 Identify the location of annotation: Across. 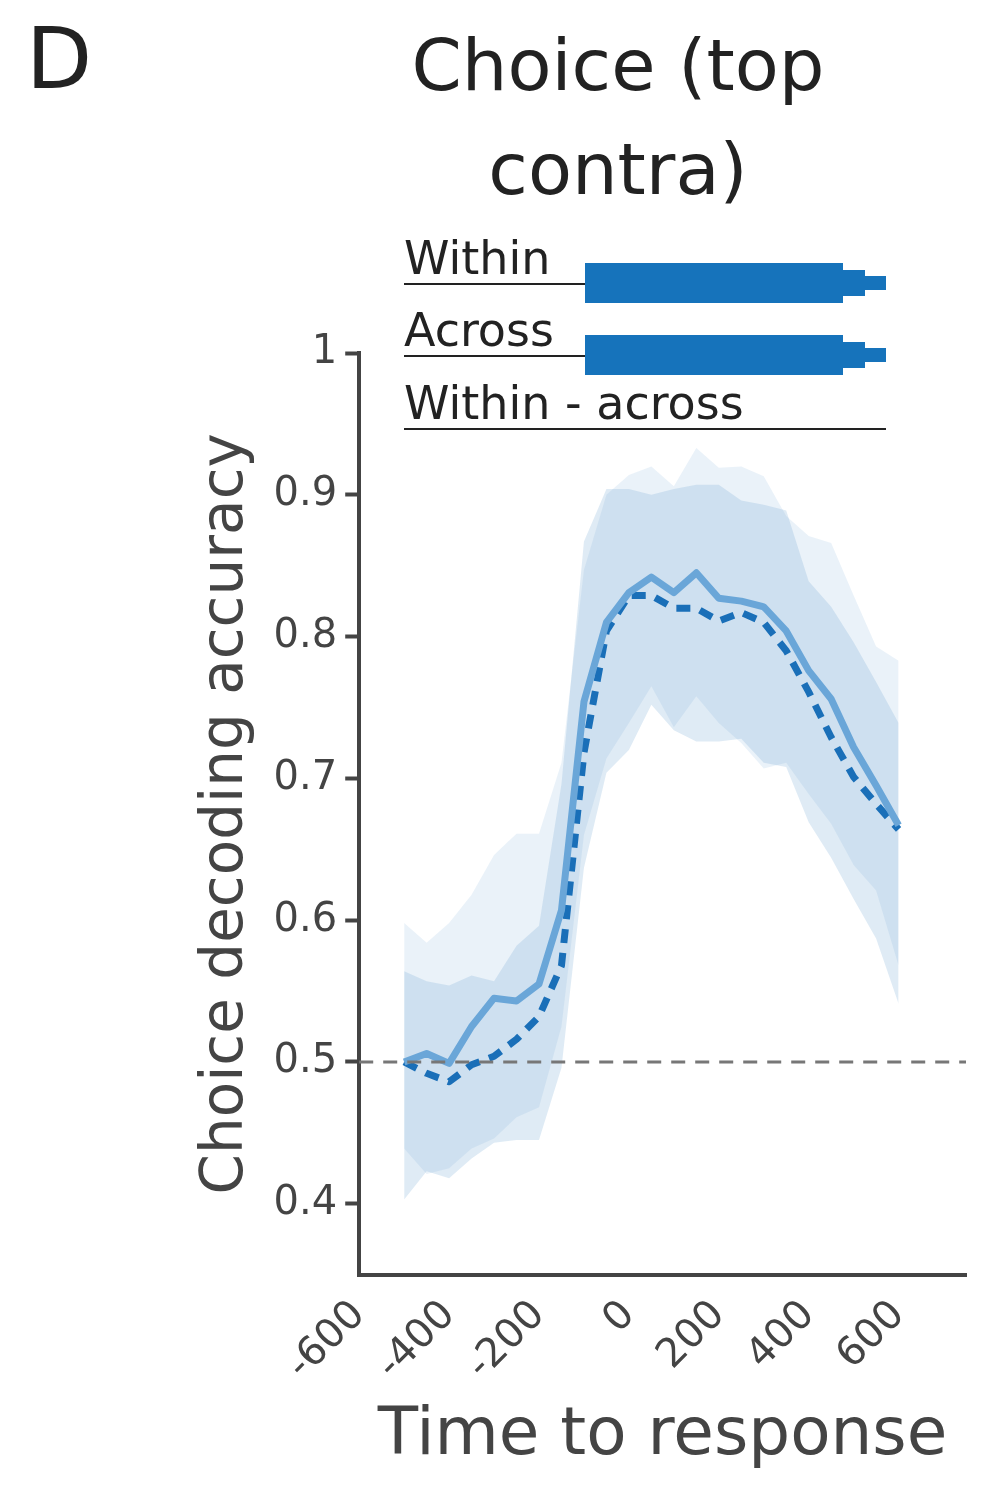
(479, 330).